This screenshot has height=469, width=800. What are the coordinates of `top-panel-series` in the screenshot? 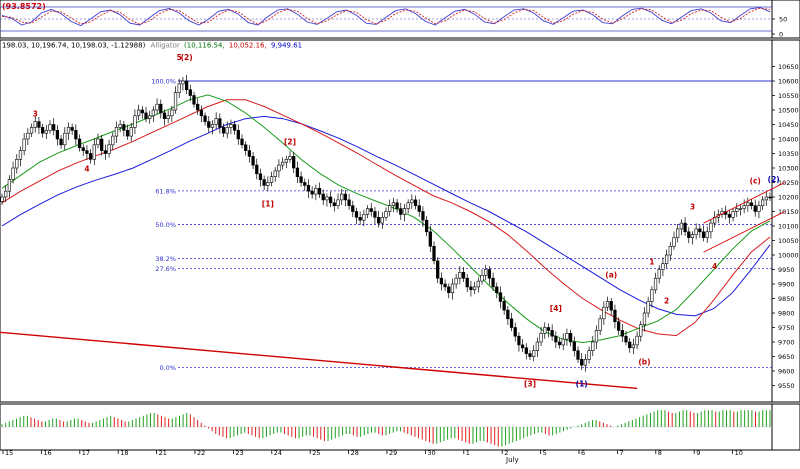 It's located at (386, 17).